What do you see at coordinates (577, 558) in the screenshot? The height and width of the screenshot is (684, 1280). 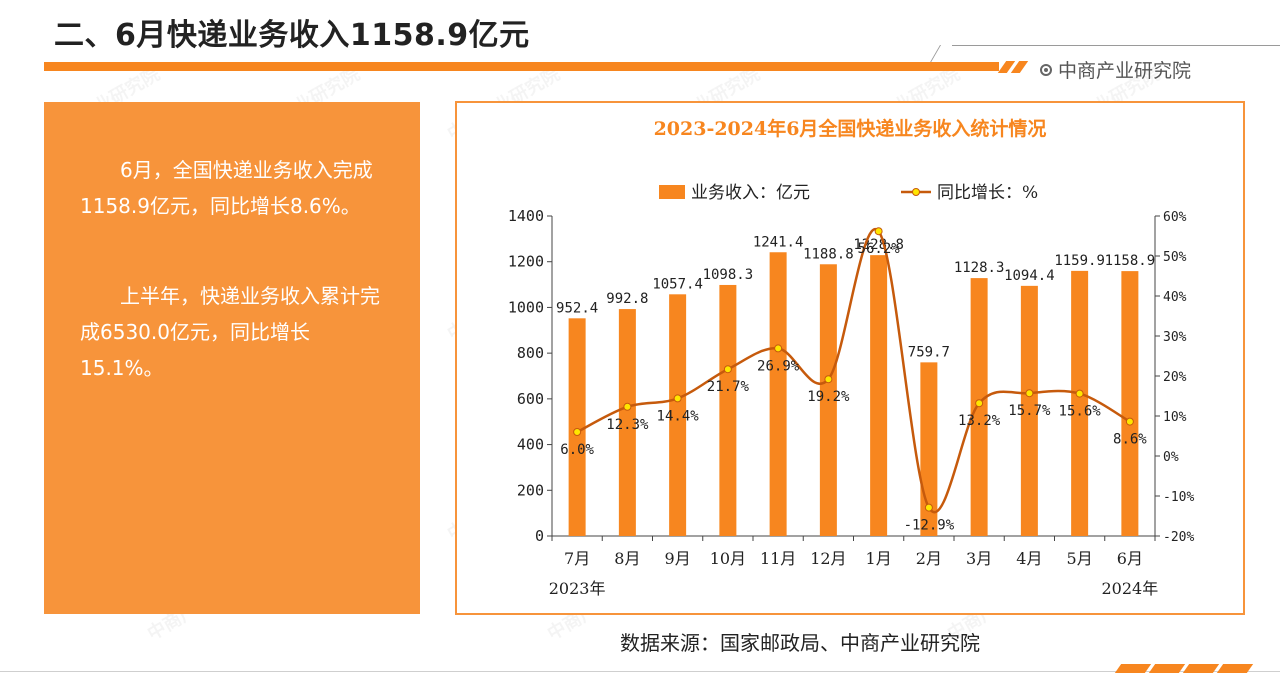 I see `x-tick-label: 7月` at bounding box center [577, 558].